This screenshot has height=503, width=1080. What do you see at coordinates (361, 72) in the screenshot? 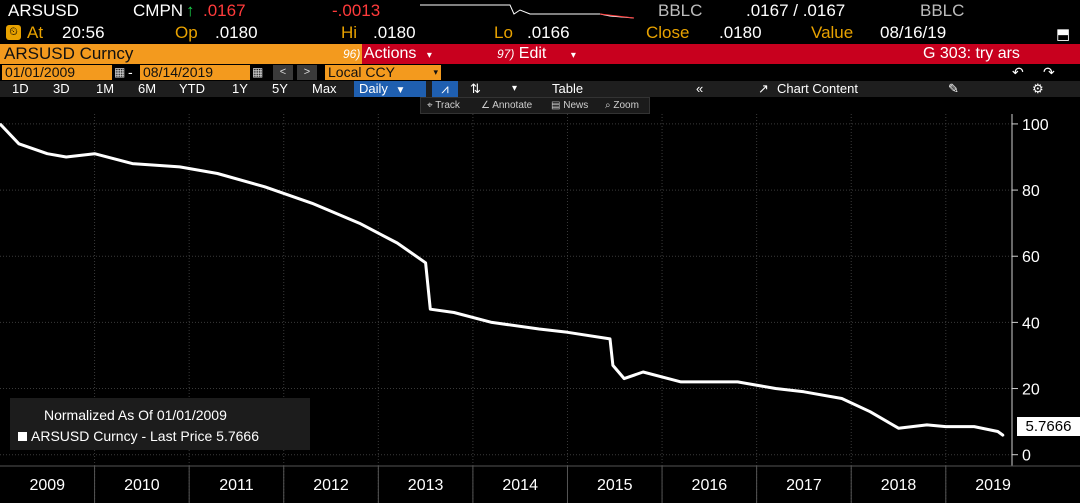
I see `currency-label: Local CCY` at bounding box center [361, 72].